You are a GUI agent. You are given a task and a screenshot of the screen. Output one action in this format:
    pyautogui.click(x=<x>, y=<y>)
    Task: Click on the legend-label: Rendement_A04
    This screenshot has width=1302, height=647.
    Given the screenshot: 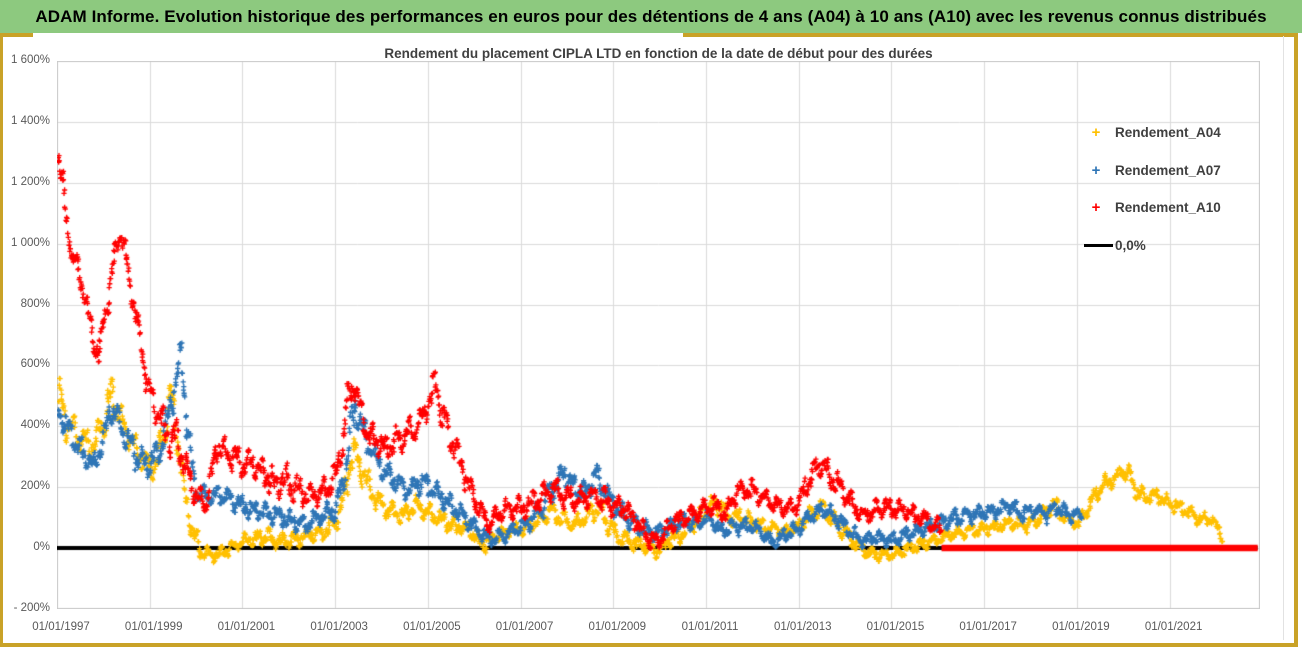 What is the action you would take?
    pyautogui.click(x=1168, y=133)
    